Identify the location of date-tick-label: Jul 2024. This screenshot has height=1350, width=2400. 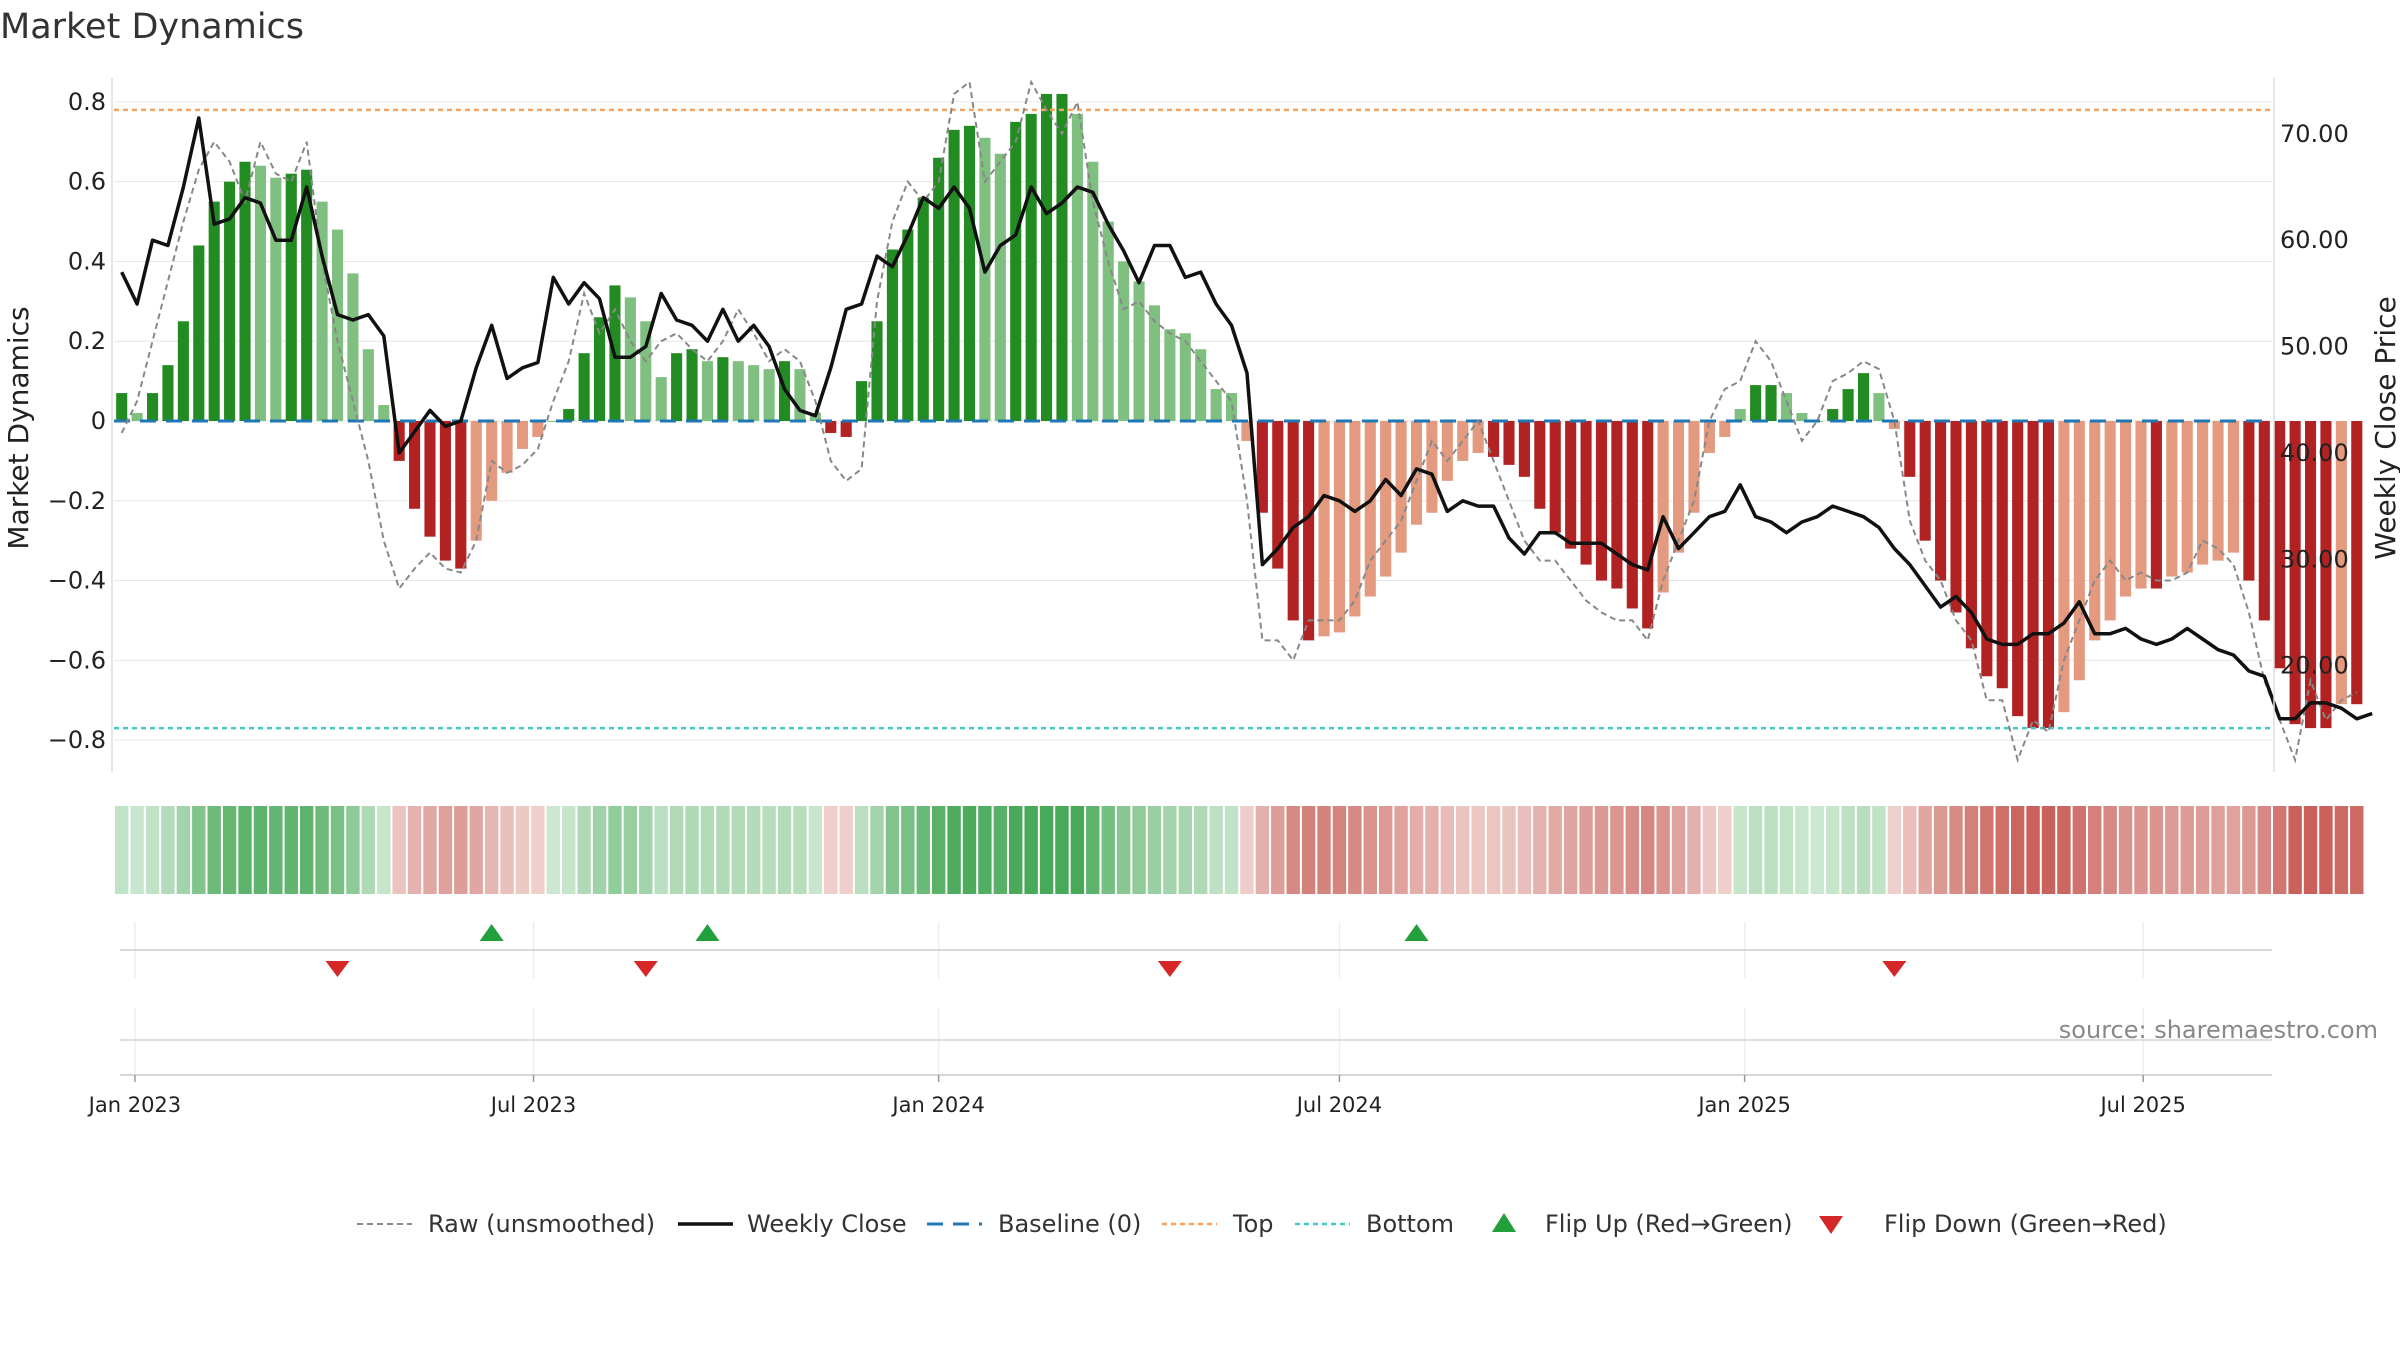
(1338, 1105).